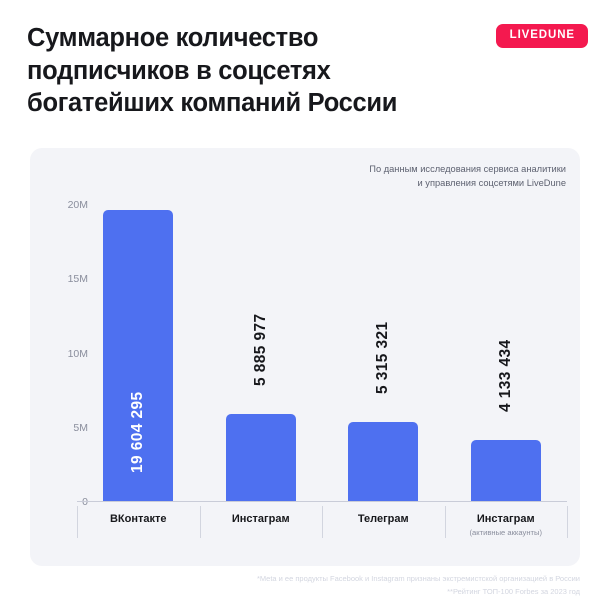 The width and height of the screenshot is (610, 607). What do you see at coordinates (260, 349) in the screenshot?
I see `bar-value-label: 5 885 977` at bounding box center [260, 349].